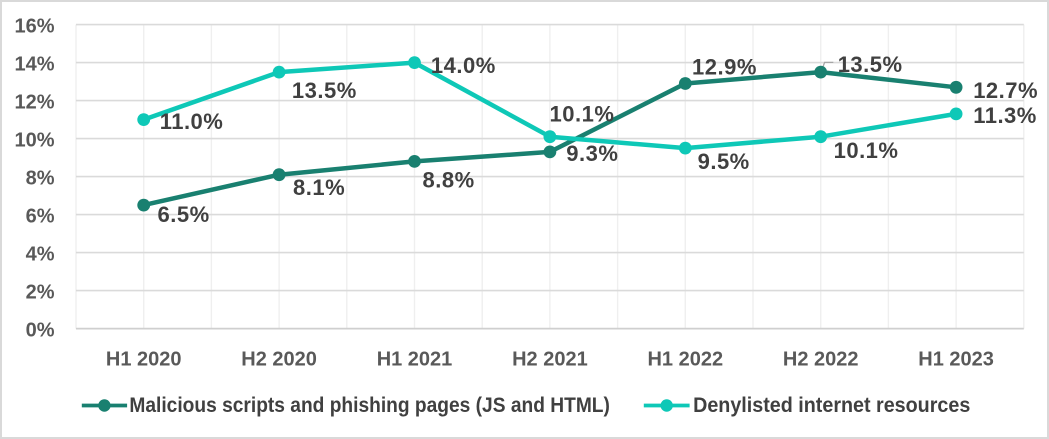 Image resolution: width=1049 pixels, height=439 pixels. Describe the element at coordinates (40, 217) in the screenshot. I see `svg-text: 6%` at that location.